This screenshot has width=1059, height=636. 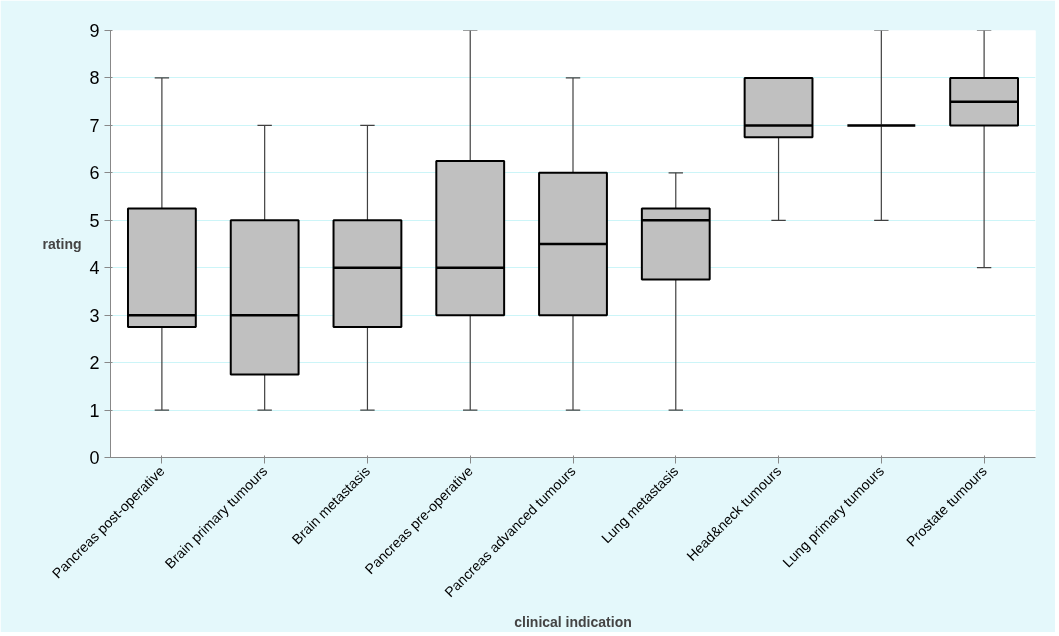 What do you see at coordinates (94, 173) in the screenshot?
I see `y-tick-label: 6` at bounding box center [94, 173].